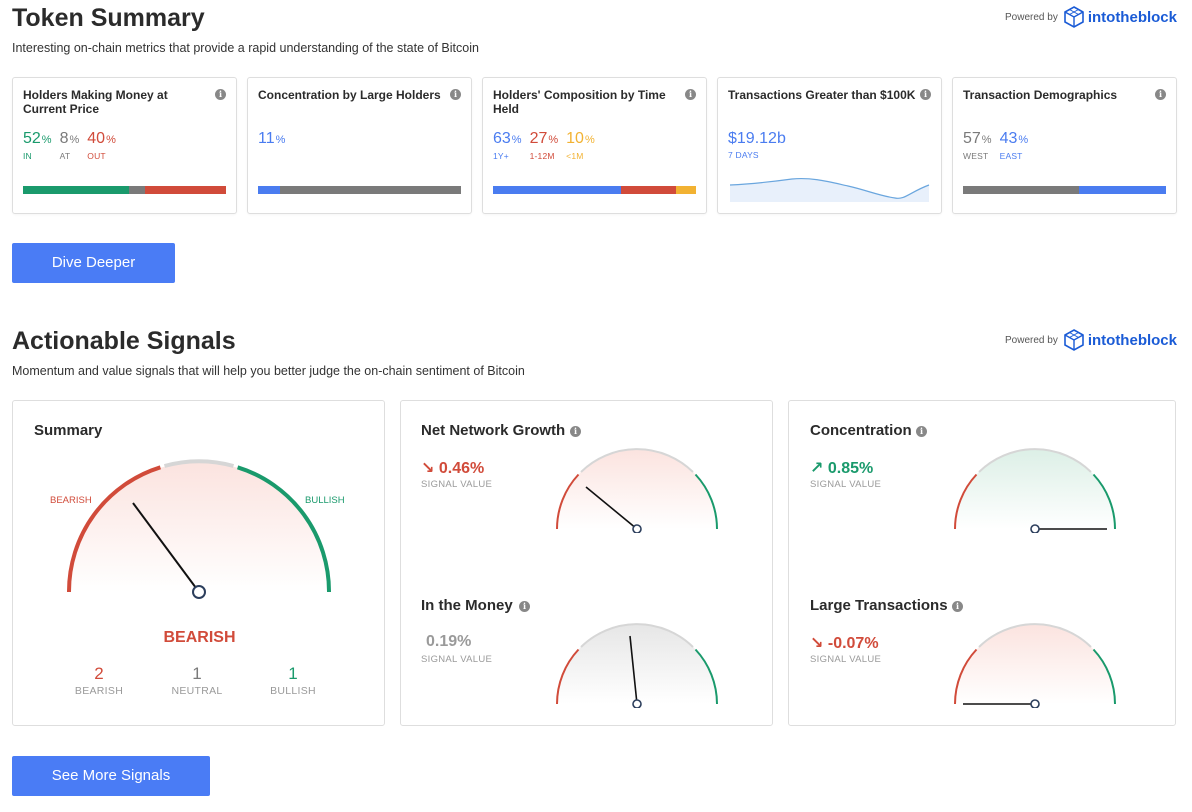  Describe the element at coordinates (197, 673) in the screenshot. I see `count-neutral-value: 1` at that location.